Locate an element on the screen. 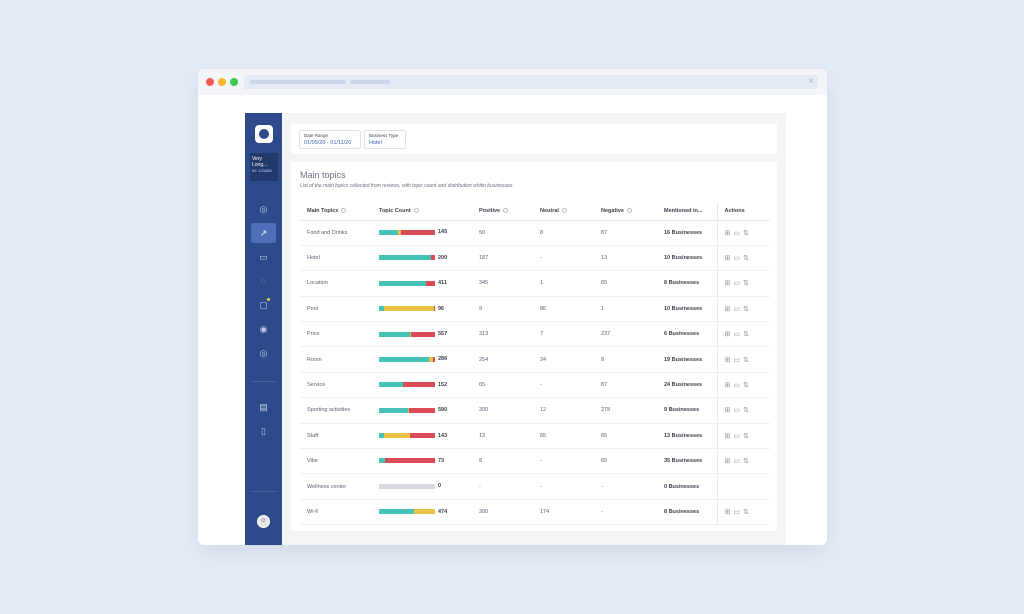  sidebar-item-notes: ▤ is located at coordinates (263, 407).